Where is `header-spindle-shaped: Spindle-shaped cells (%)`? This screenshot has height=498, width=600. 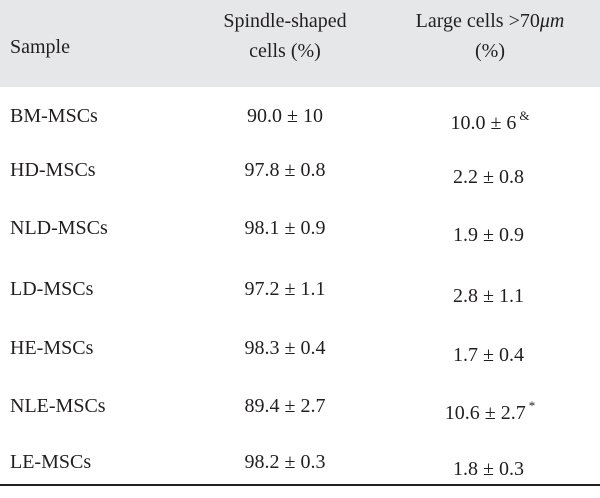
header-spindle-shaped: Spindle-shaped cells (%) is located at coordinates (285, 36).